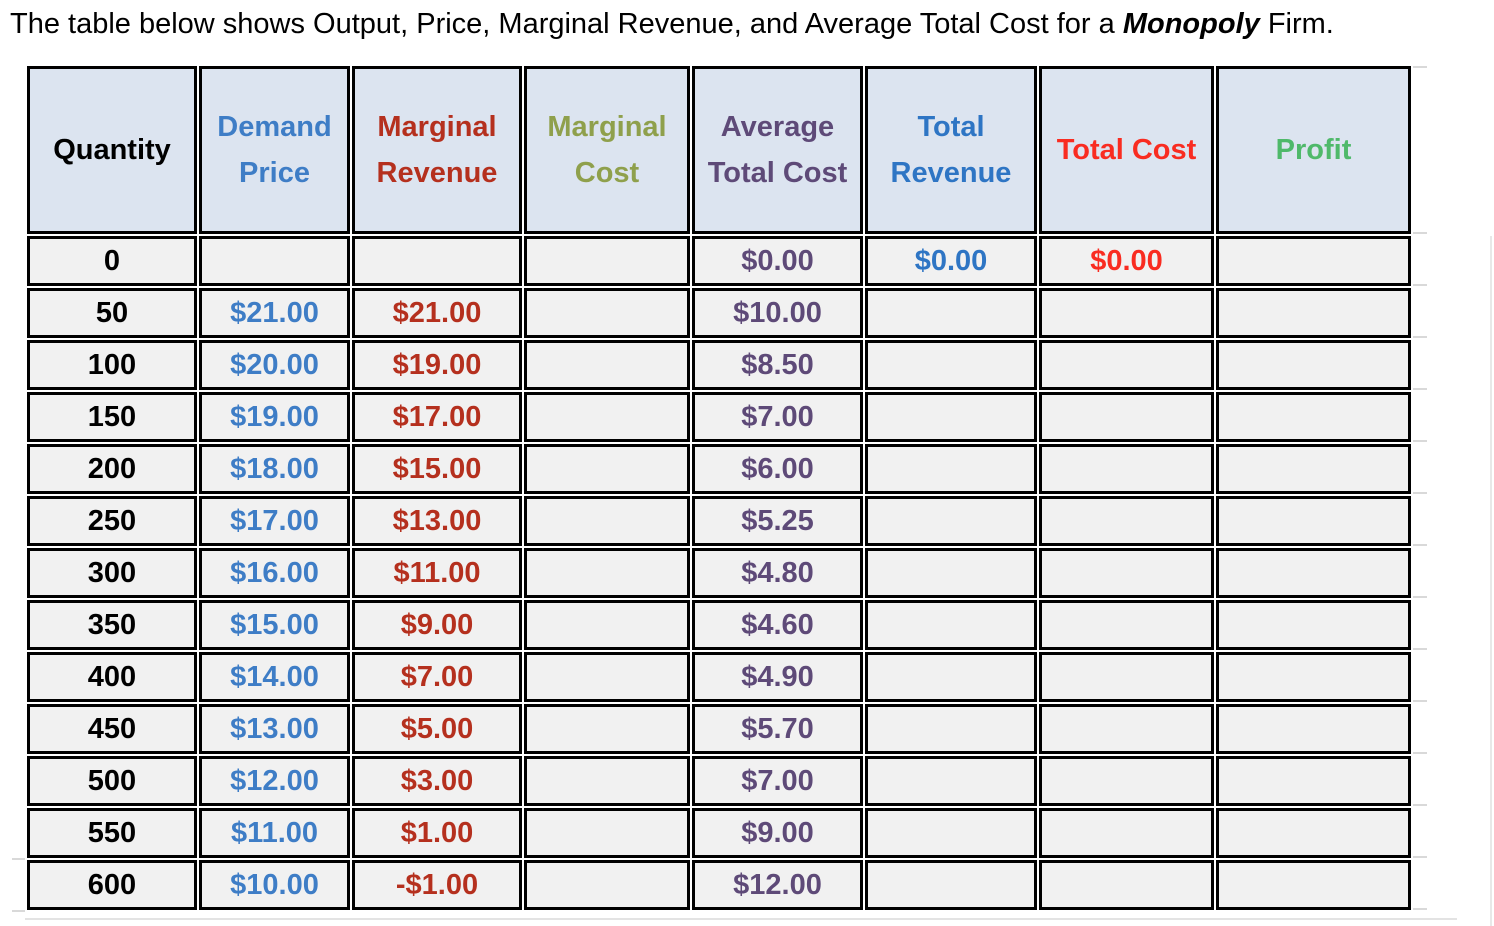 This screenshot has width=1494, height=926. What do you see at coordinates (274, 677) in the screenshot?
I see `cell-demand-price: $14.00` at bounding box center [274, 677].